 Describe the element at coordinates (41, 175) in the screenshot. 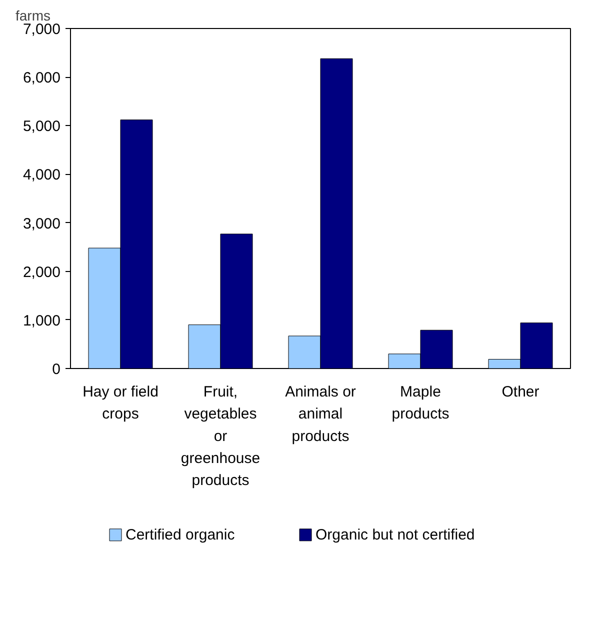

I see `y-tick-label: 4,000` at that location.